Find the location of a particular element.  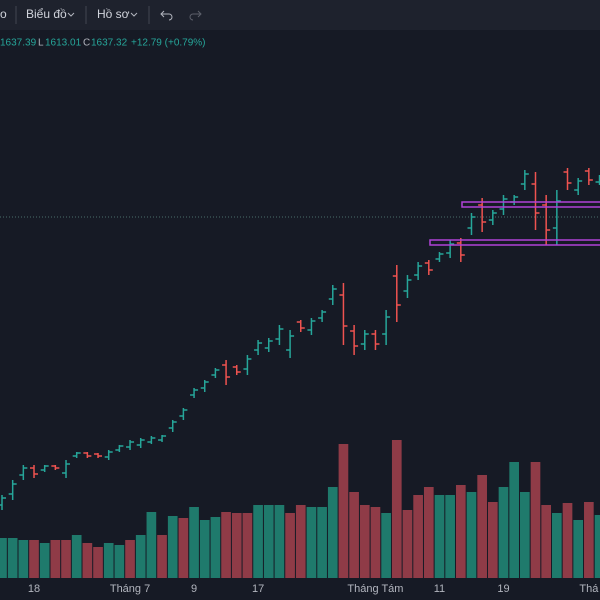

legend-high: 1637.39 is located at coordinates (18, 43).